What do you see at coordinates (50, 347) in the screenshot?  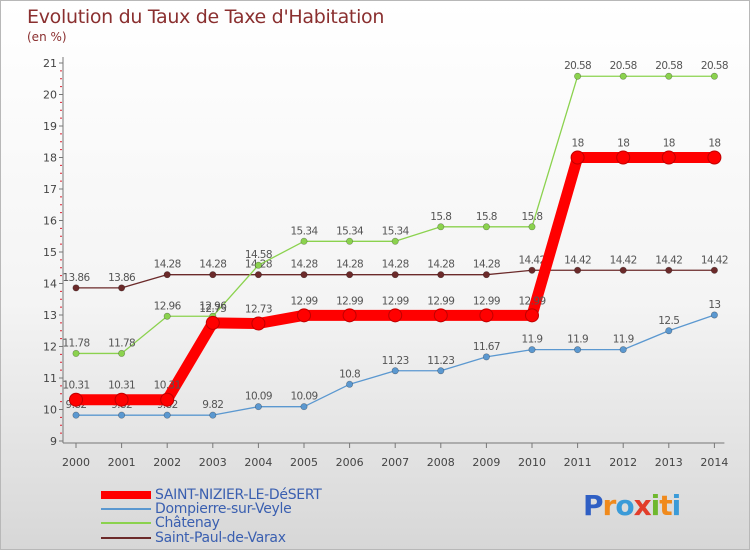 I see `y-tick-label: 12` at bounding box center [50, 347].